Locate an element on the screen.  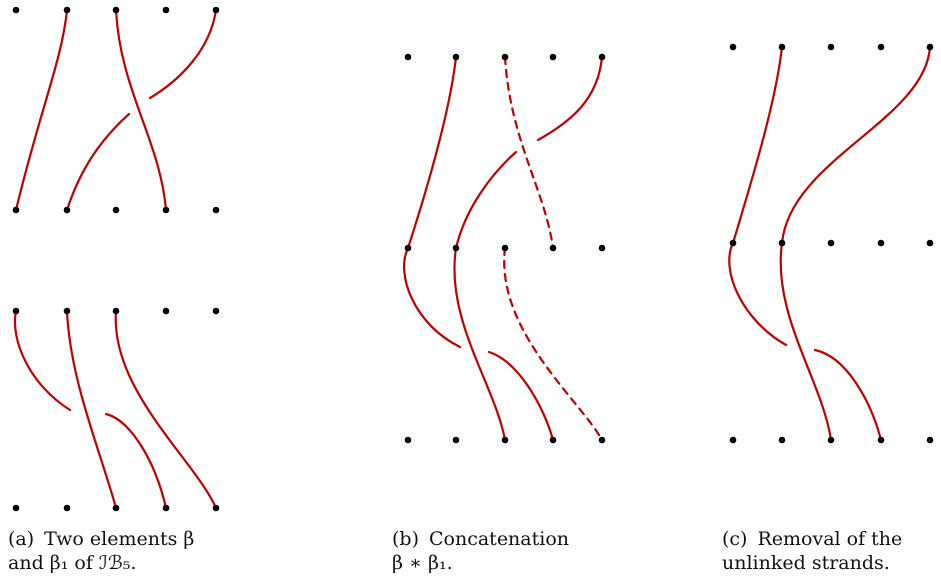
caption-a: (a) Two elements β and β₁ of ℐℬ₅. is located at coordinates (101, 551).